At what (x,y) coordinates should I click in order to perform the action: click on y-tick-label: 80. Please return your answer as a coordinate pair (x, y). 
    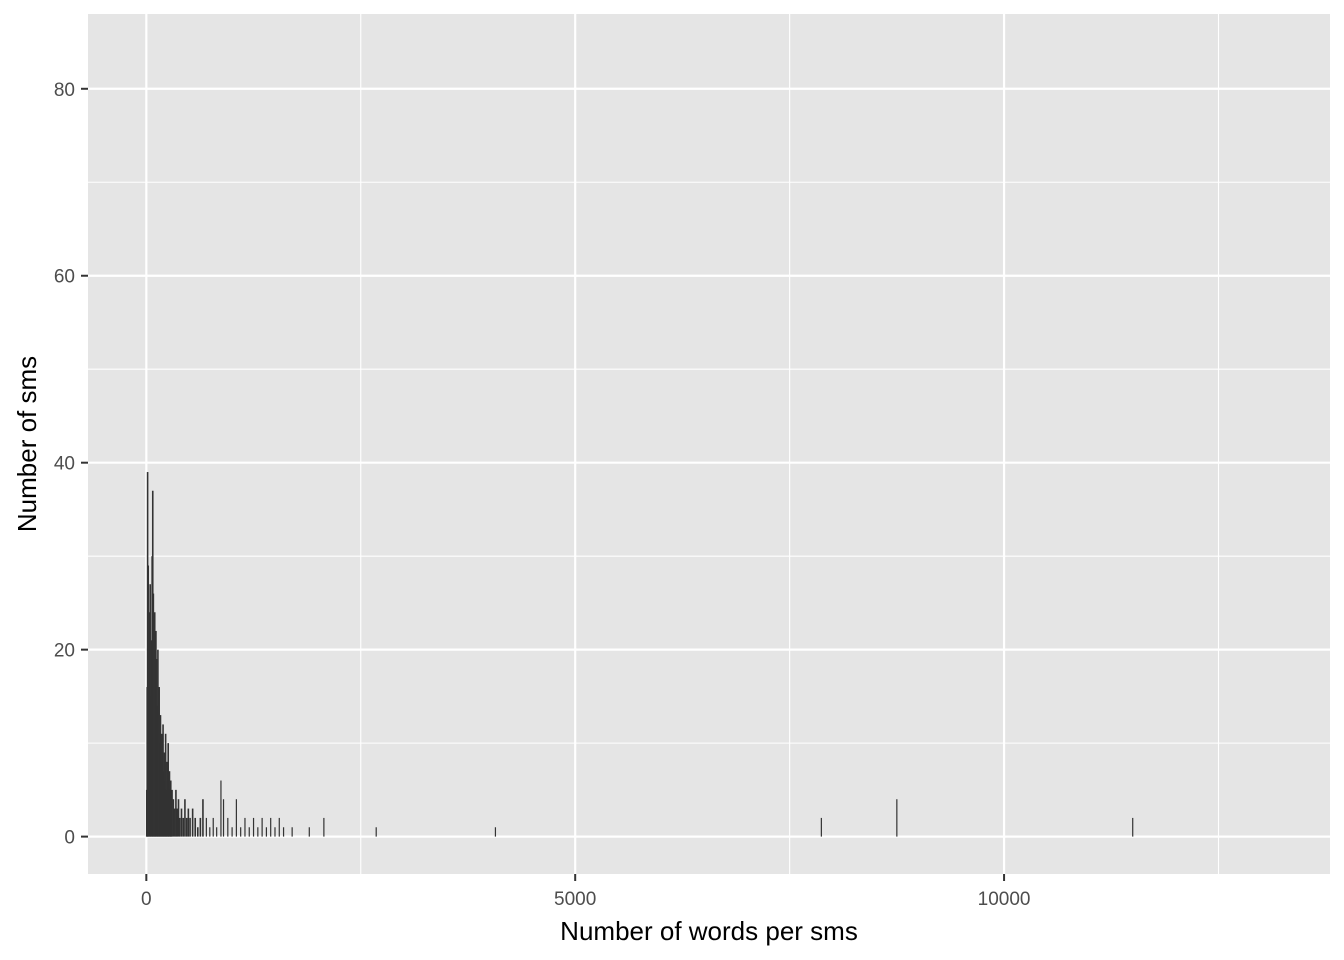
    Looking at the image, I should click on (64, 90).